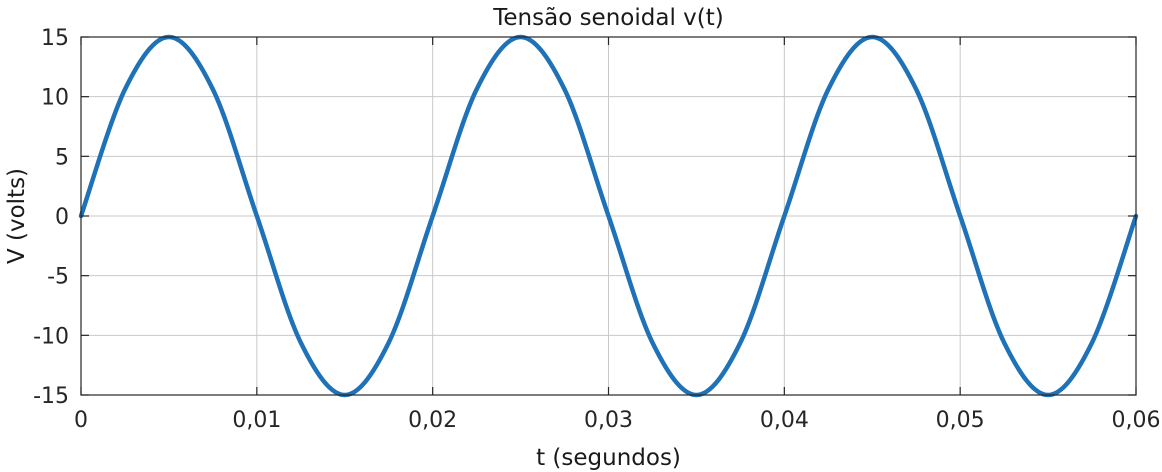  Describe the element at coordinates (960, 420) in the screenshot. I see `x-tick-label: 0,05` at that location.